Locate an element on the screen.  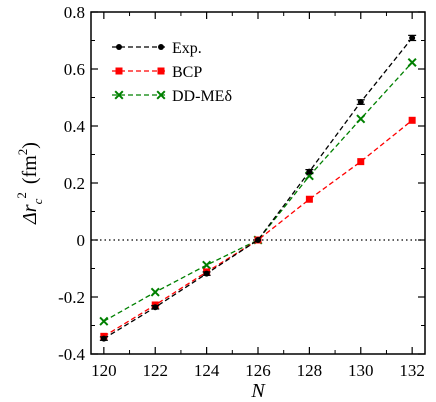
y-axis-label-unit-sup: 2 is located at coordinates (22, 152).